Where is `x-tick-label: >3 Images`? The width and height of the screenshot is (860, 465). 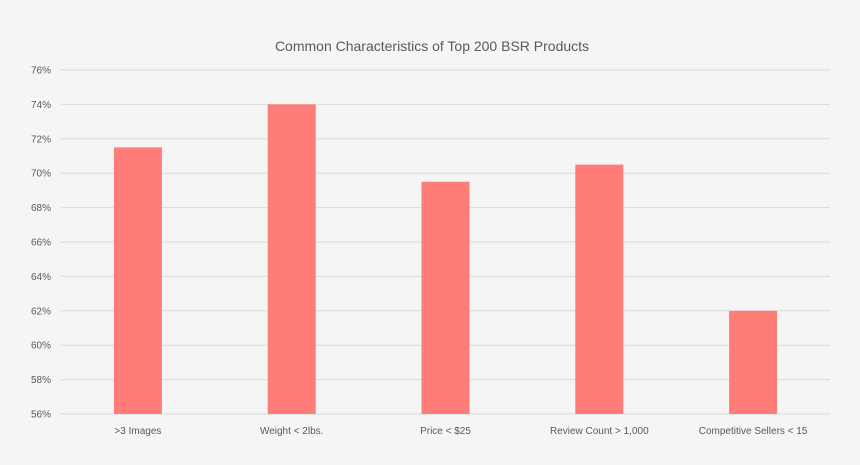 x-tick-label: >3 Images is located at coordinates (137, 431).